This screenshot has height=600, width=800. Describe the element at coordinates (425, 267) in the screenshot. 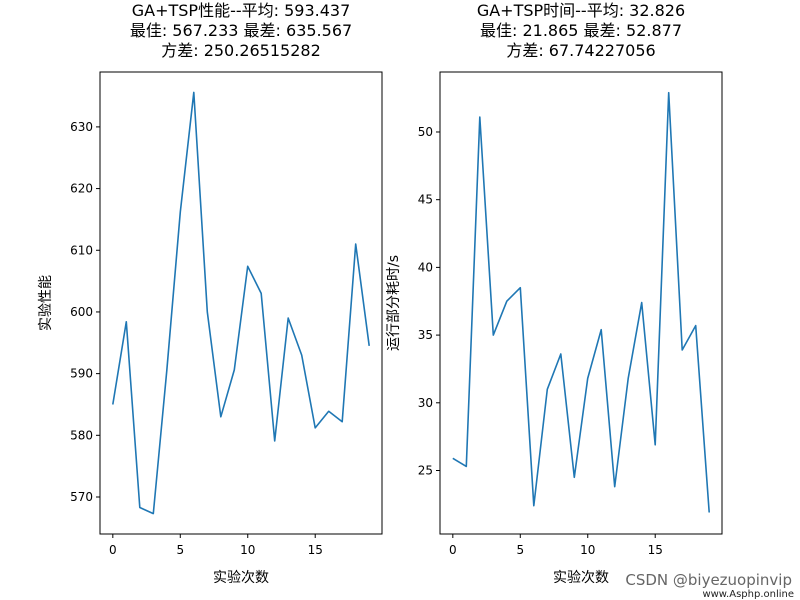

I see `y-tick-label: 40` at that location.